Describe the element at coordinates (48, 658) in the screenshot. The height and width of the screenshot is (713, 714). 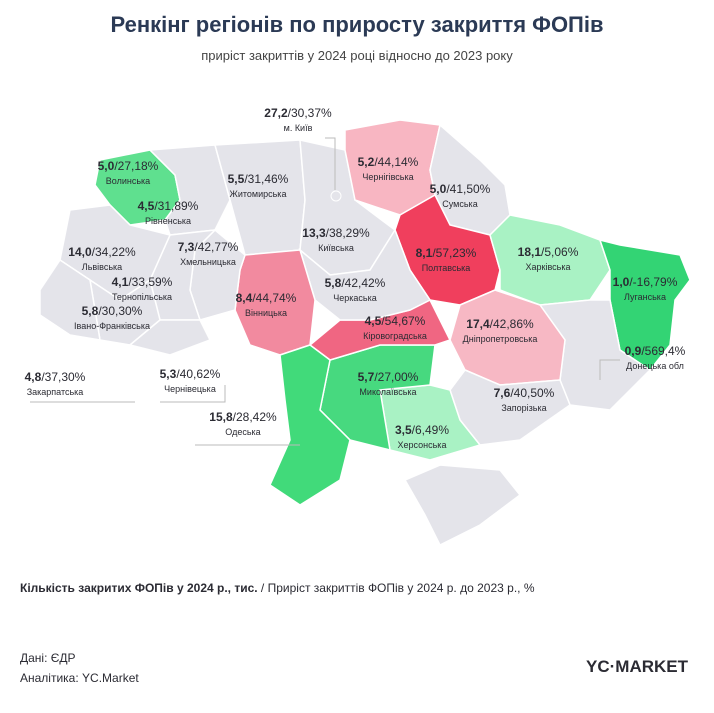
I see `source: Дані: ЄДР` at that location.